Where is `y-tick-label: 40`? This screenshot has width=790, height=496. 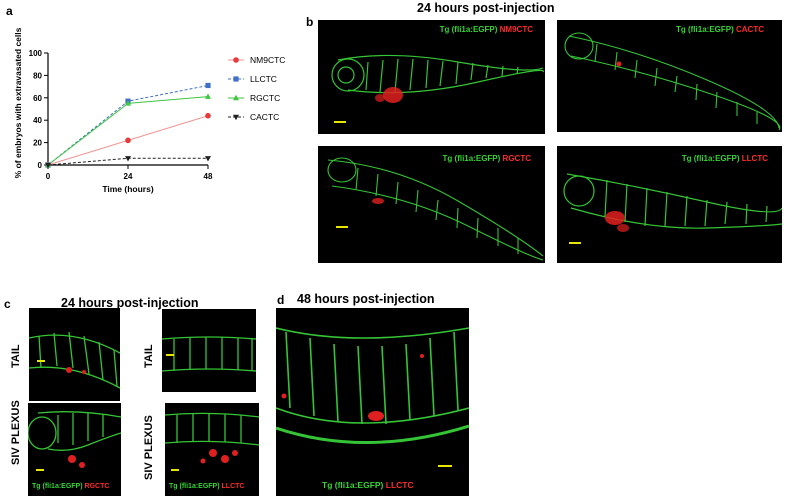
y-tick-label: 40 is located at coordinates (37, 120).